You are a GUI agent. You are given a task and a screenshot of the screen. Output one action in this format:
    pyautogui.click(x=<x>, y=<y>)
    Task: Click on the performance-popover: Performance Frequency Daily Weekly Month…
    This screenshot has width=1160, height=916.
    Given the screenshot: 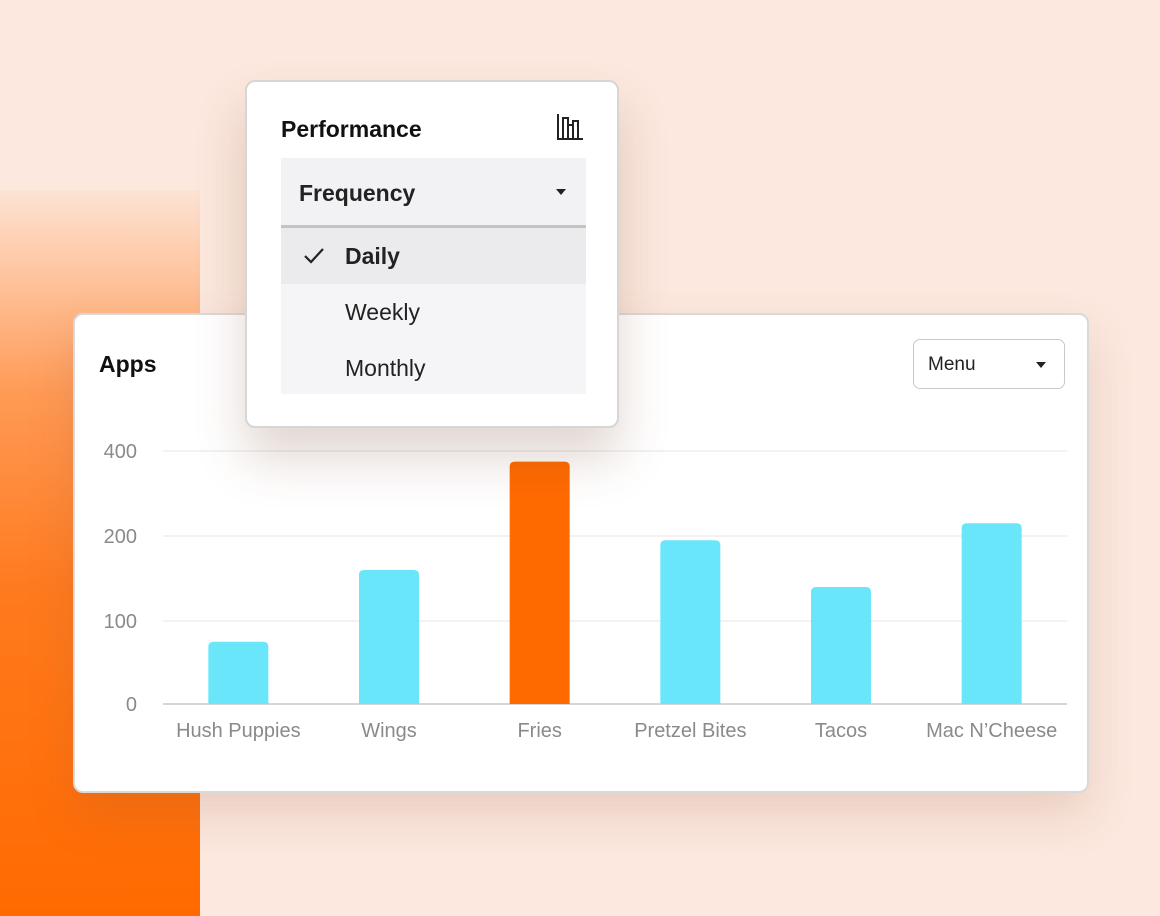 What is the action you would take?
    pyautogui.click(x=432, y=254)
    